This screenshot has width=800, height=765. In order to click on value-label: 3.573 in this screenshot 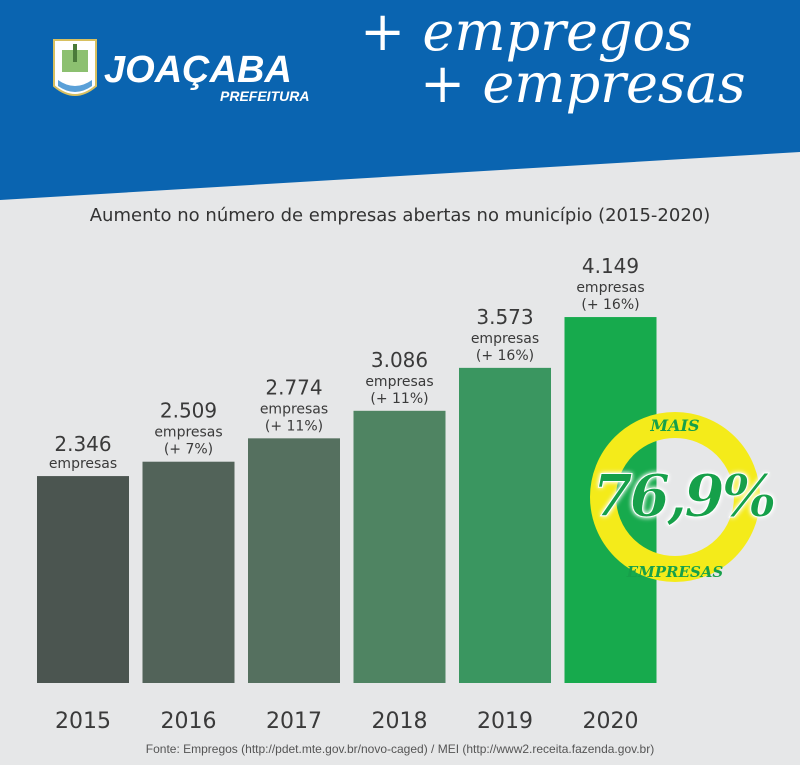, I will do `click(504, 317)`.